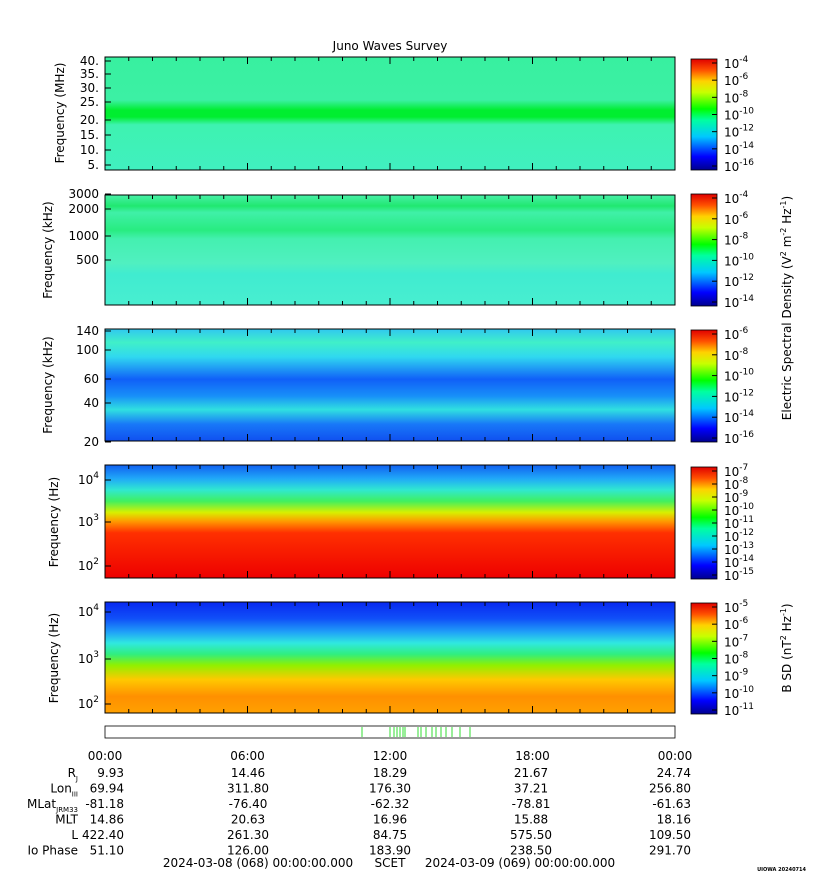 This screenshot has width=815, height=880. I want to click on colorbar-label-electric: Electric Spectral Density (V2 m-2 Hz-1), so click(786, 308).